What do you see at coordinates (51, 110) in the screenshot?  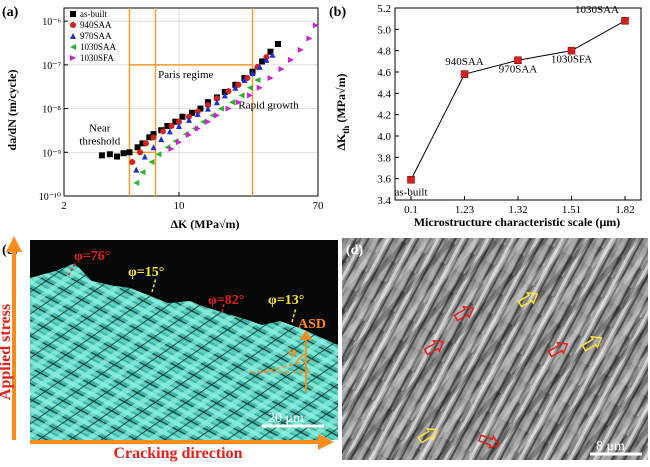 I see `y-tick-label: 10⁻⁸` at bounding box center [51, 110].